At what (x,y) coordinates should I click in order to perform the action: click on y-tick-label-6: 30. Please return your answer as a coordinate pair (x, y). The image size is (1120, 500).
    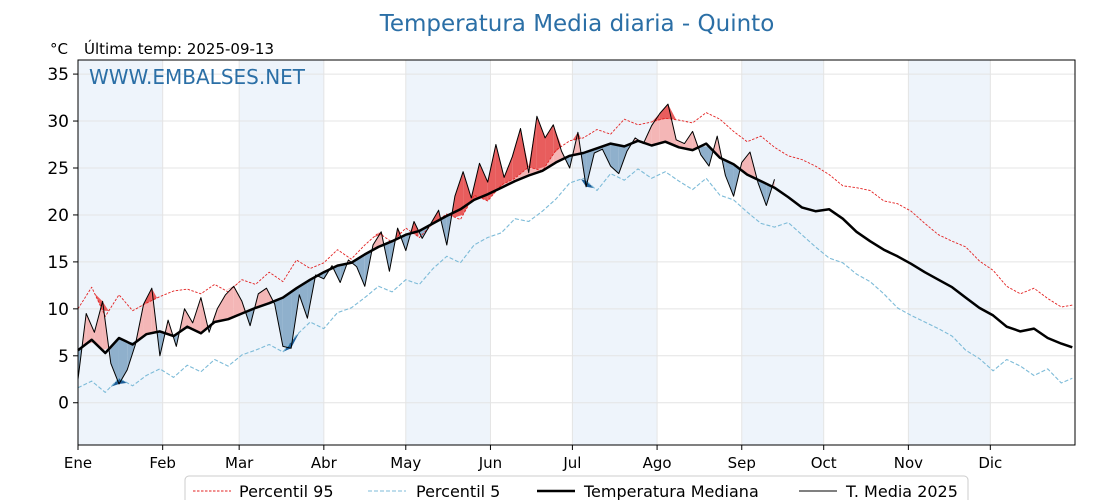
    Looking at the image, I should click on (58, 122).